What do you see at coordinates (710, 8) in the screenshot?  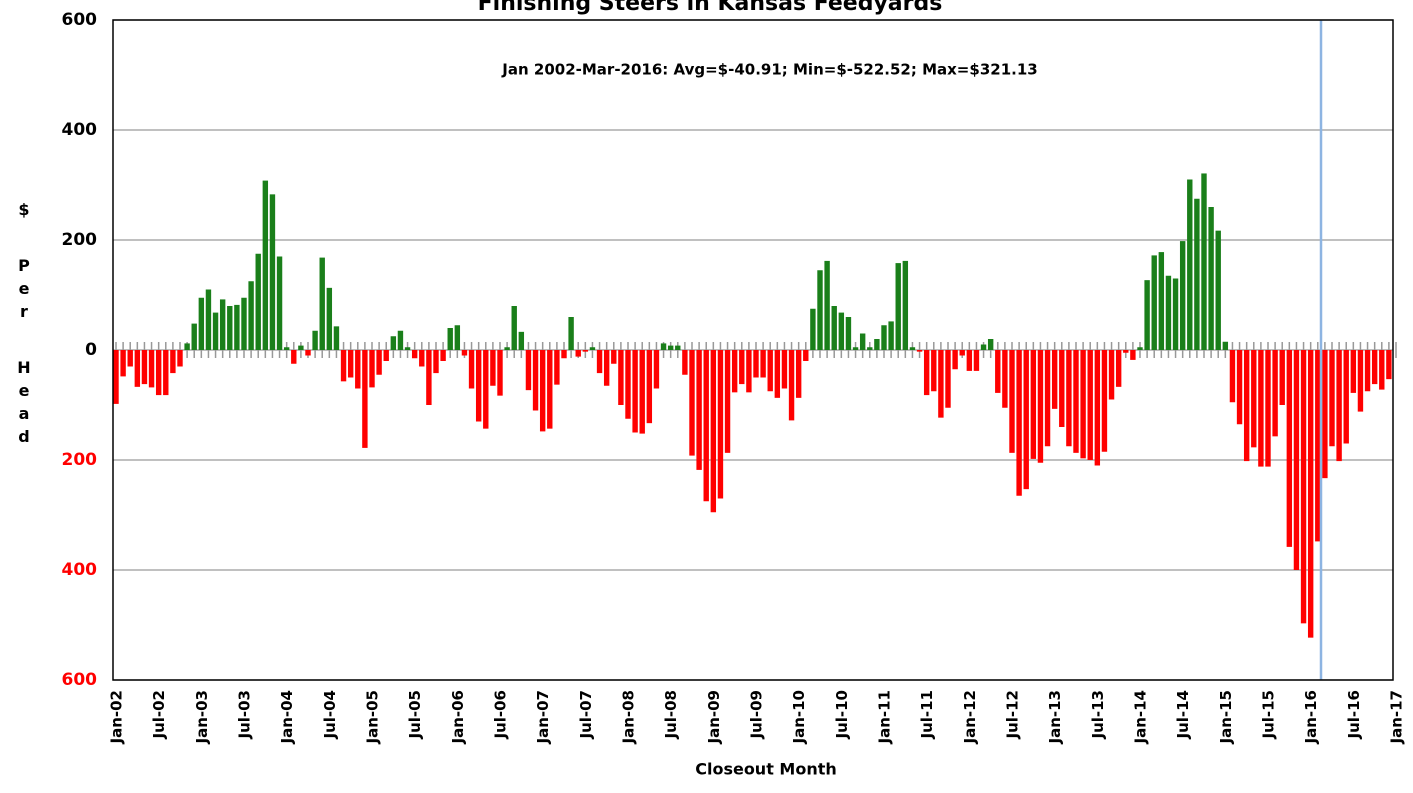 I see `chart-title: Finishing Steers in Kansas Feedyards` at bounding box center [710, 8].